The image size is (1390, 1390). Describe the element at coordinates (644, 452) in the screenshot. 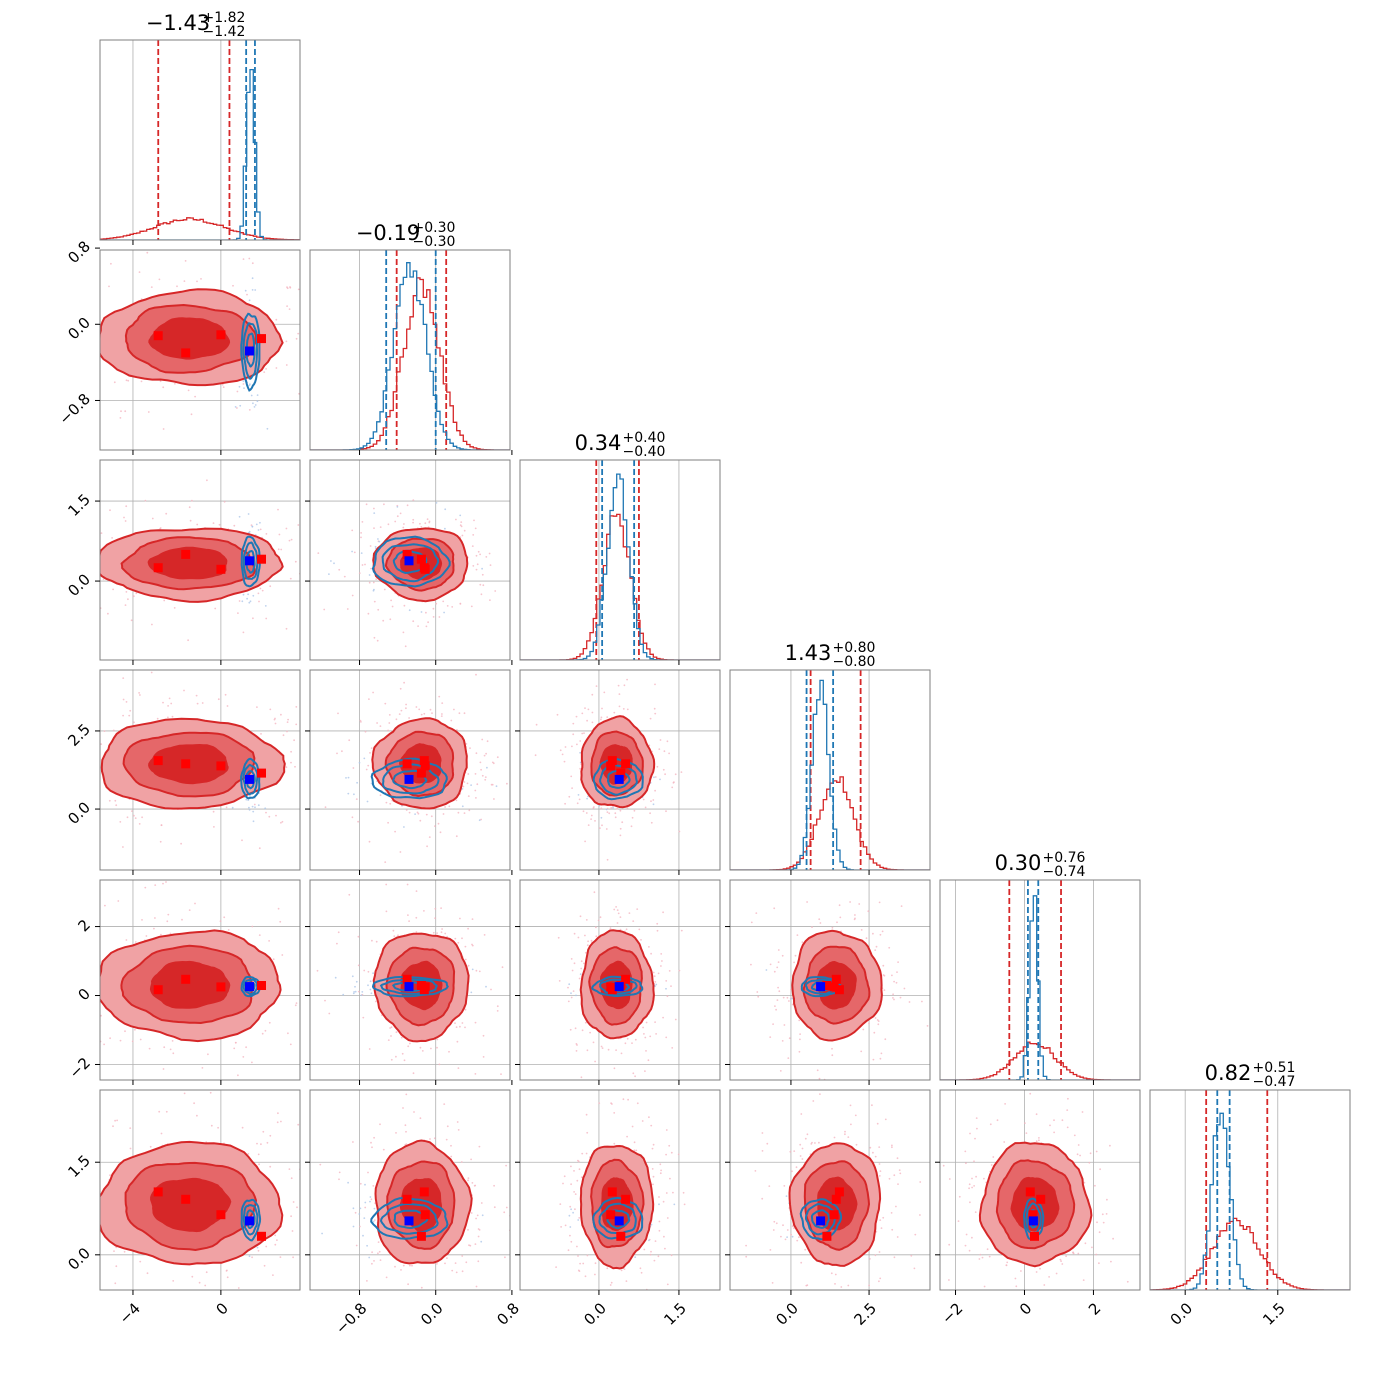

I see `param-title-minus-3: −0.40` at that location.